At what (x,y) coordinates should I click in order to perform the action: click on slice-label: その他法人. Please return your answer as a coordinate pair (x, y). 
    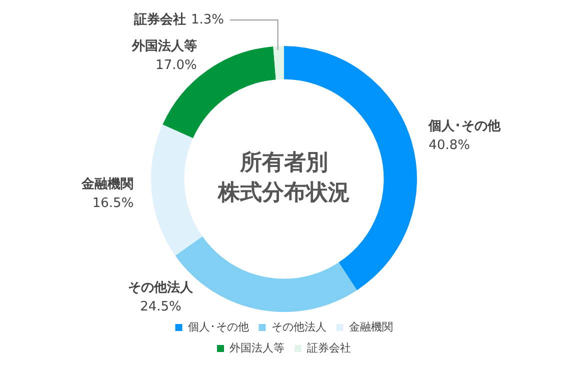
    Looking at the image, I should click on (161, 288).